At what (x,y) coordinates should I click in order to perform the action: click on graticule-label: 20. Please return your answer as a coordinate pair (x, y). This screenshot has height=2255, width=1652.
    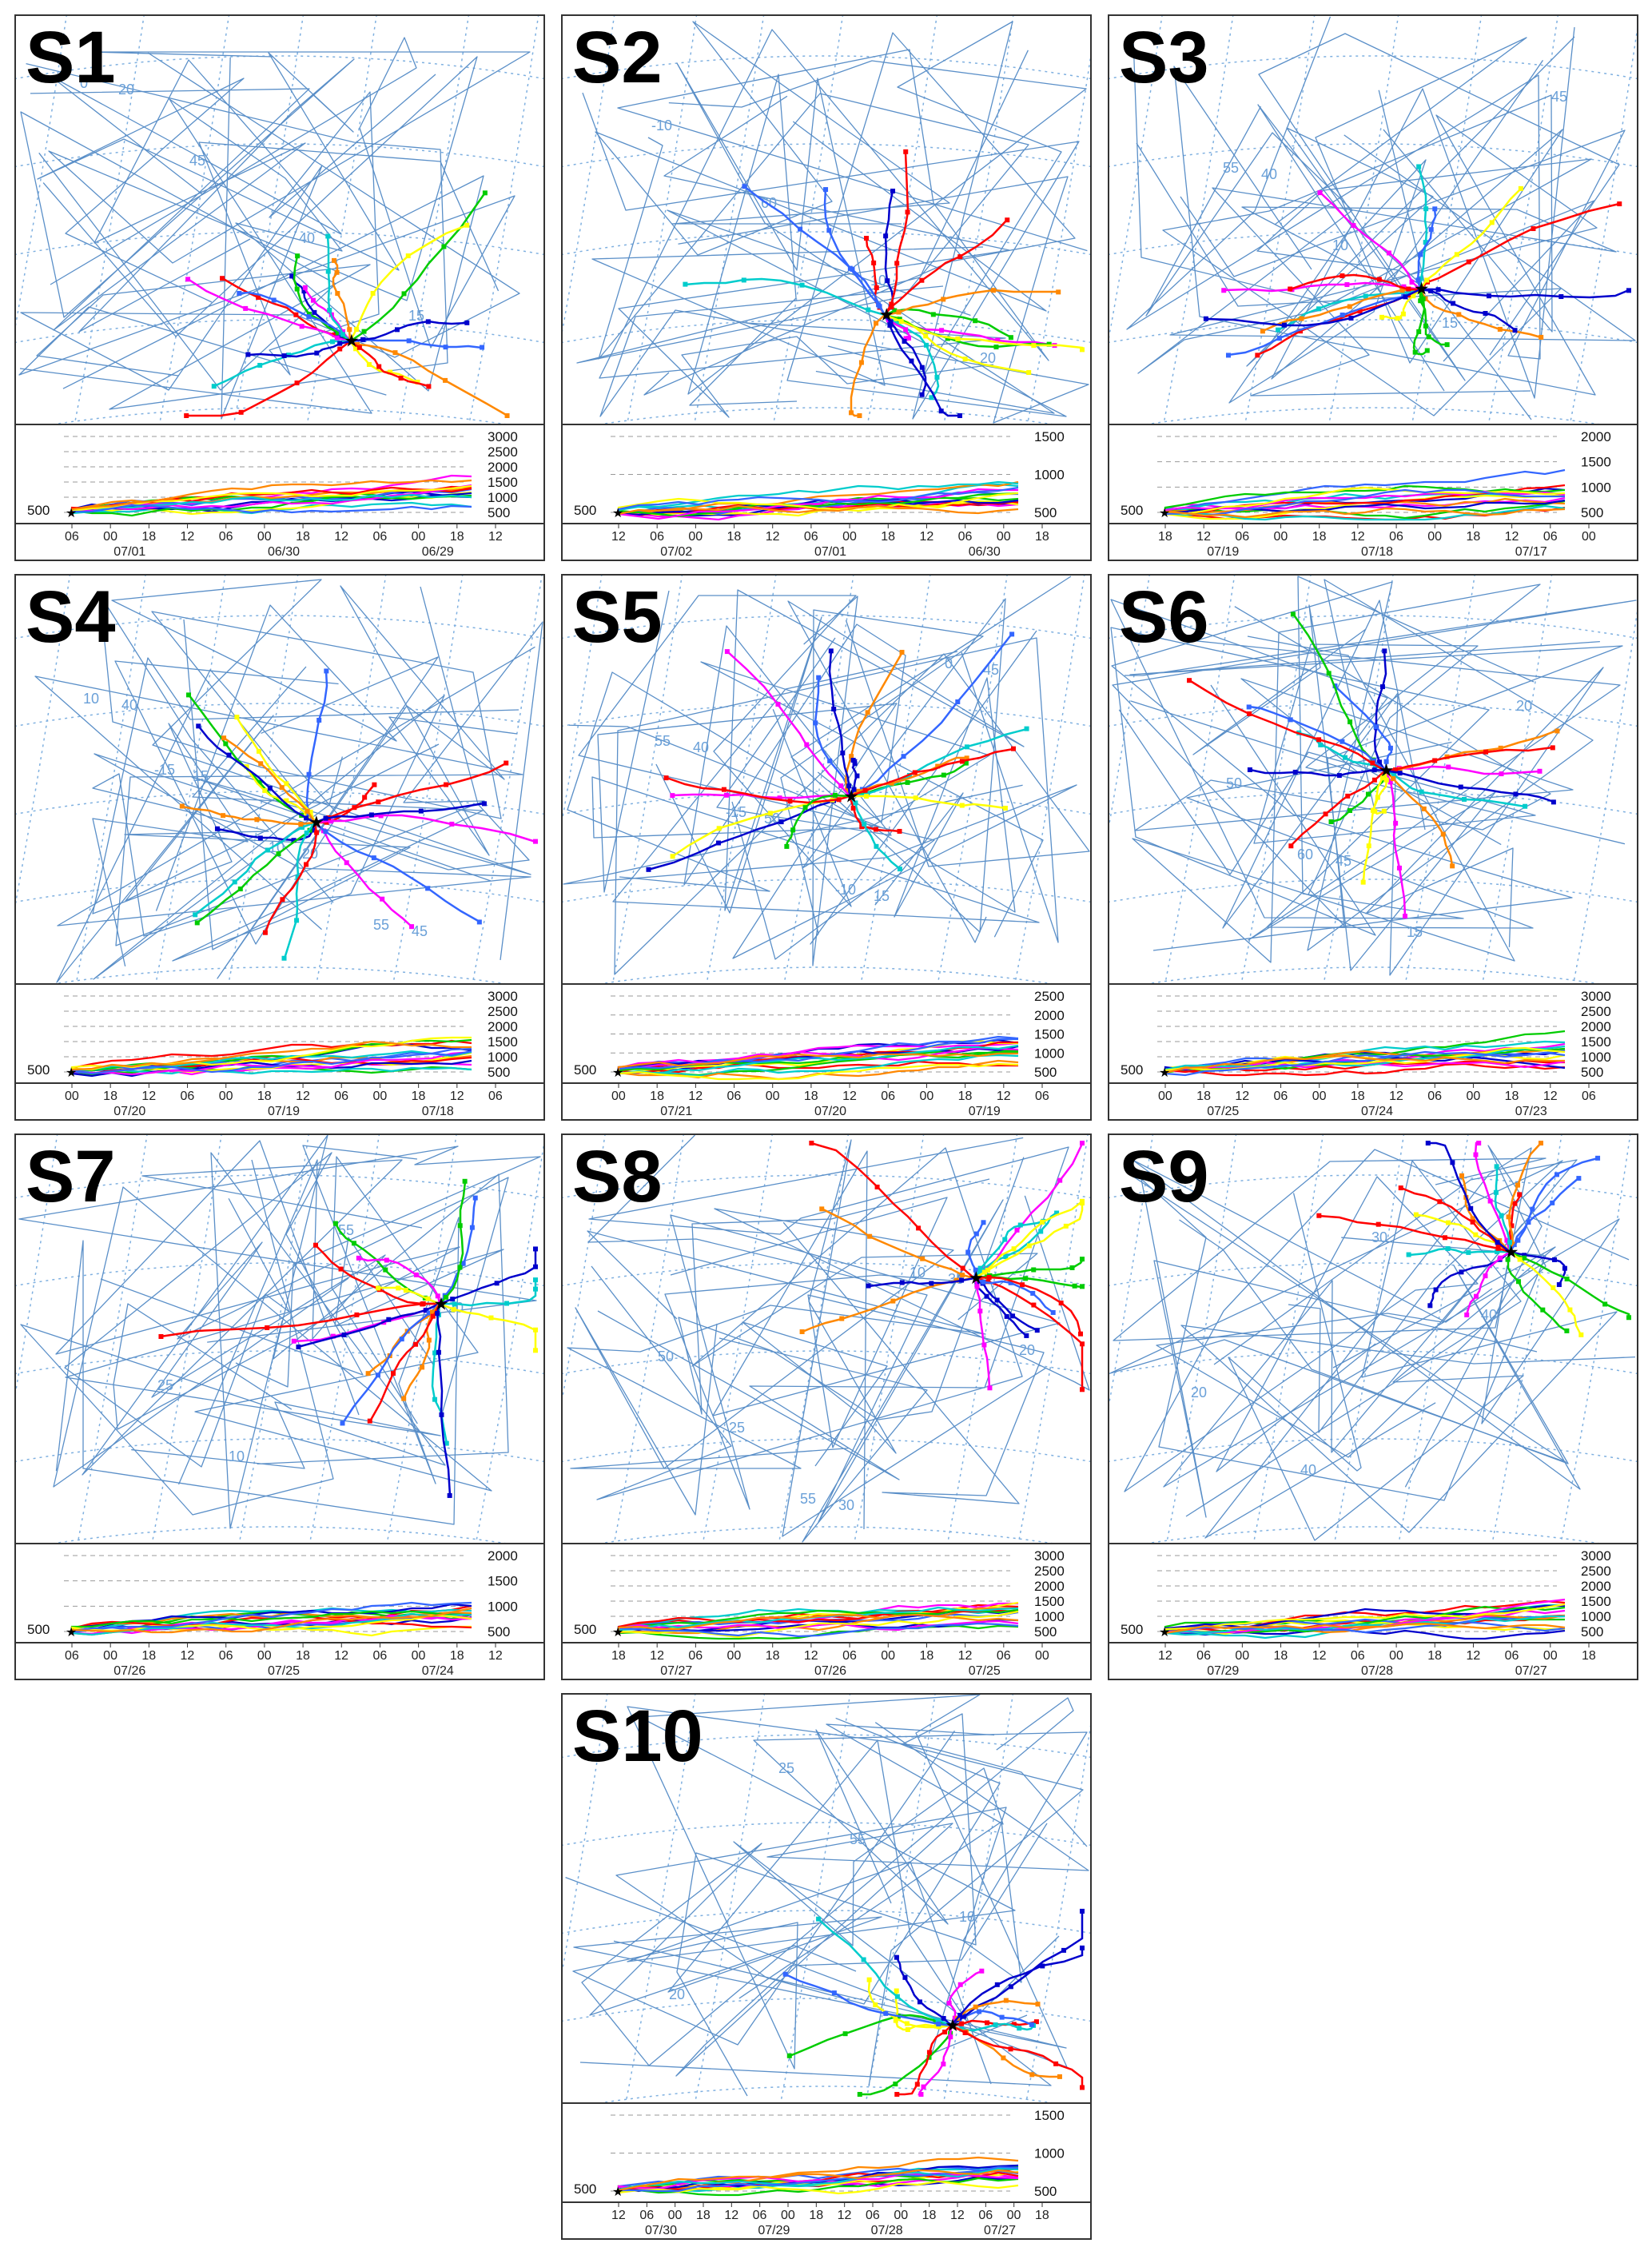
    Looking at the image, I should click on (1027, 1350).